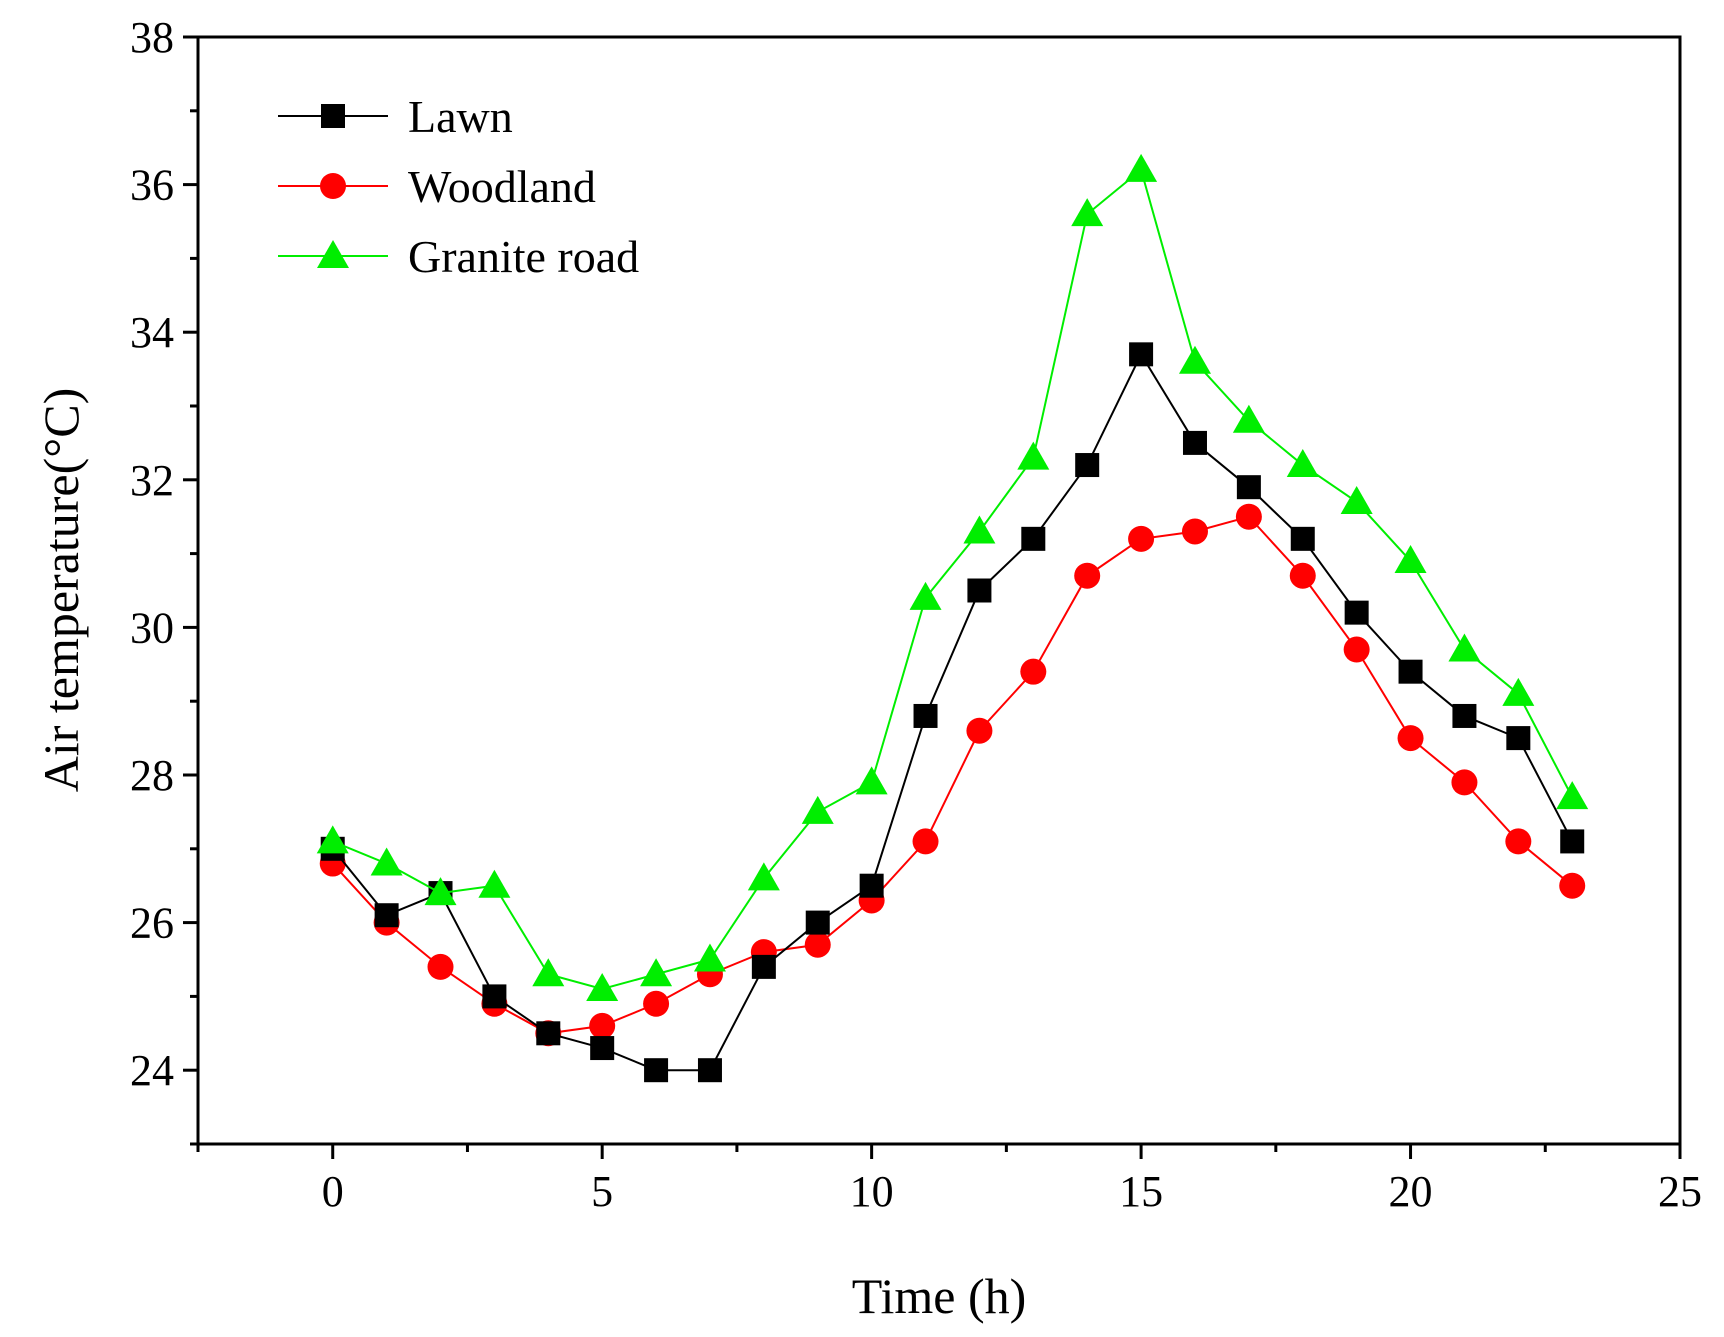 The width and height of the screenshot is (1724, 1337). What do you see at coordinates (872, 1191) in the screenshot?
I see `x-tick-label: 10` at bounding box center [872, 1191].